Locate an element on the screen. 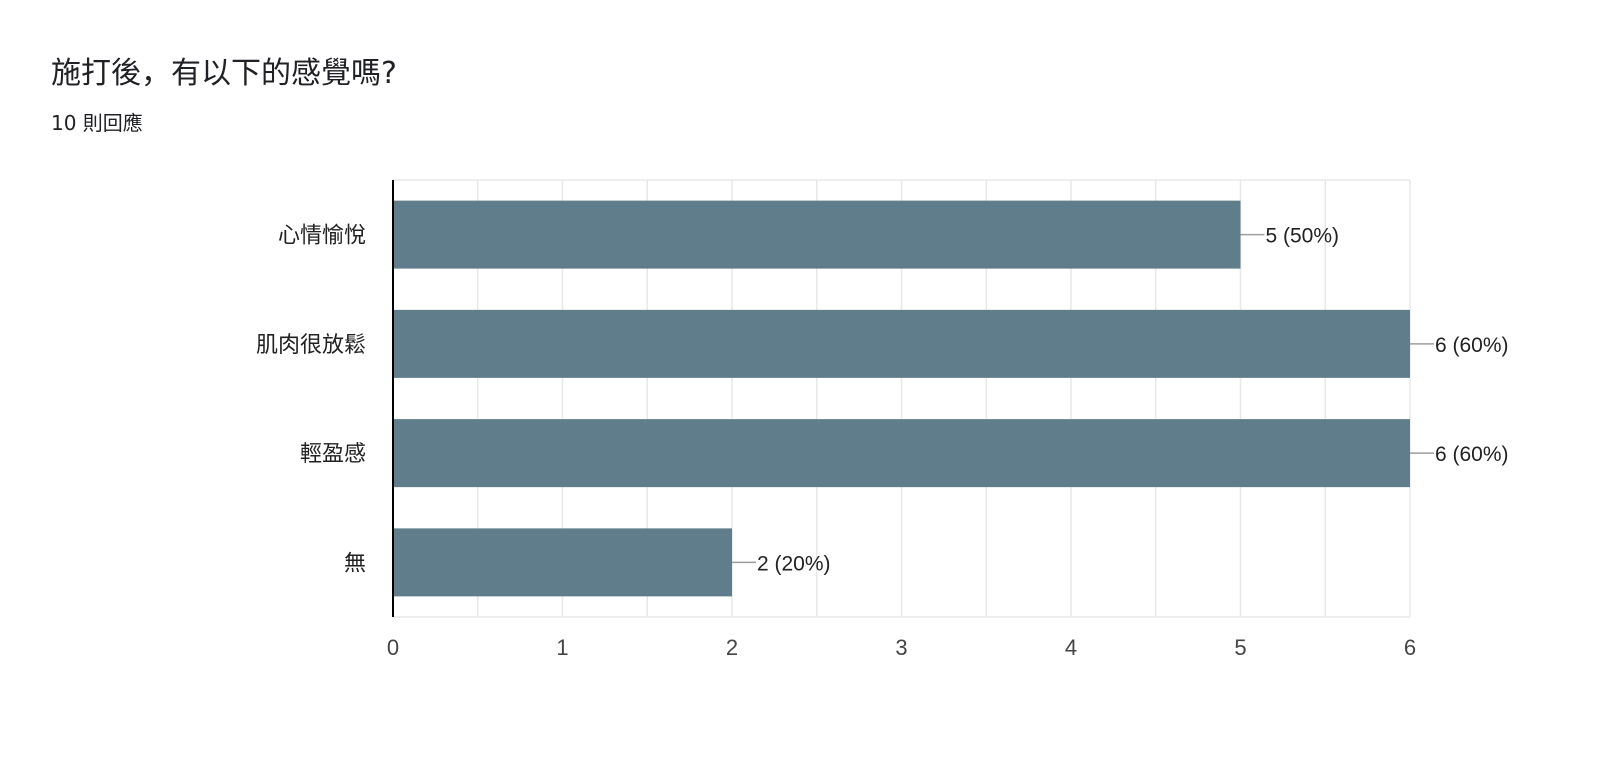 The height and width of the screenshot is (761, 1600). x-tick-label: 0 is located at coordinates (393, 647).